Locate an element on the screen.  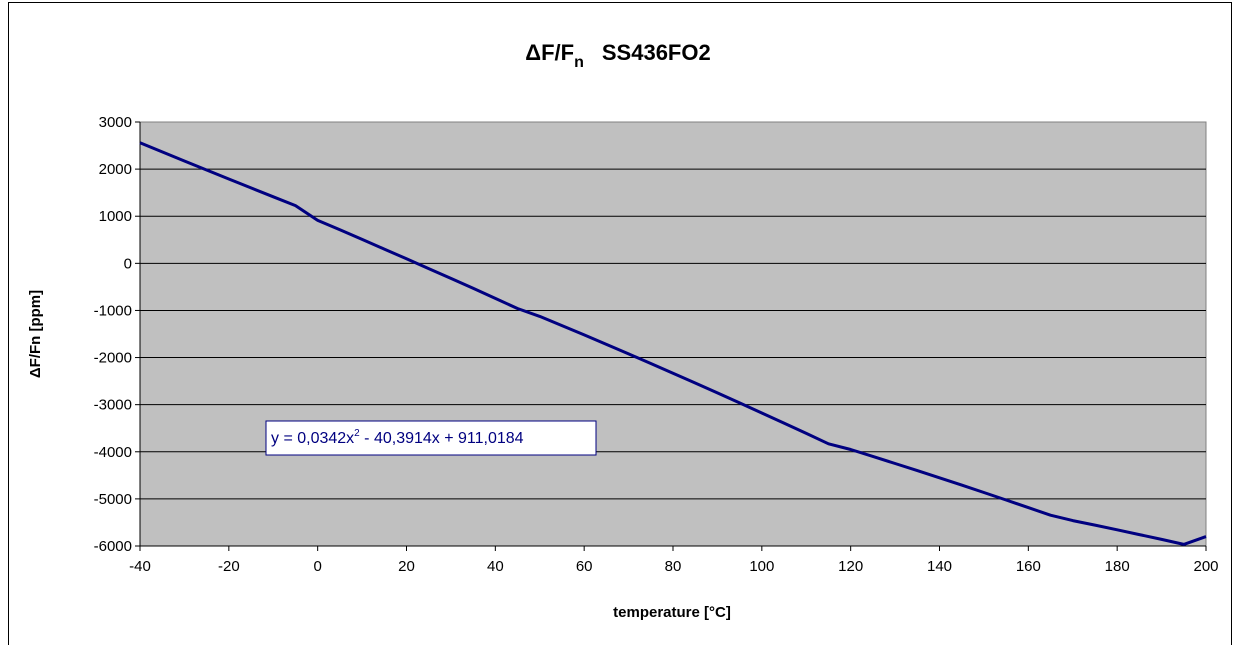
x-tick-label: 20 is located at coordinates (406, 566).